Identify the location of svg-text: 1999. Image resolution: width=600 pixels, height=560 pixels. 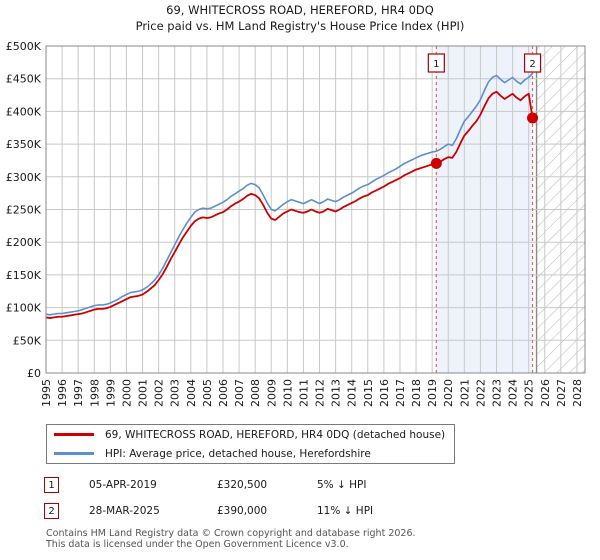
(110, 393).